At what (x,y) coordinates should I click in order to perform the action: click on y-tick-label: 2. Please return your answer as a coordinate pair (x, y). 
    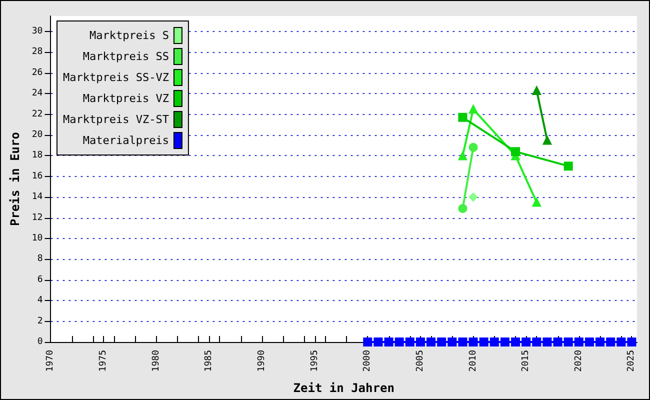
    Looking at the image, I should click on (40, 321).